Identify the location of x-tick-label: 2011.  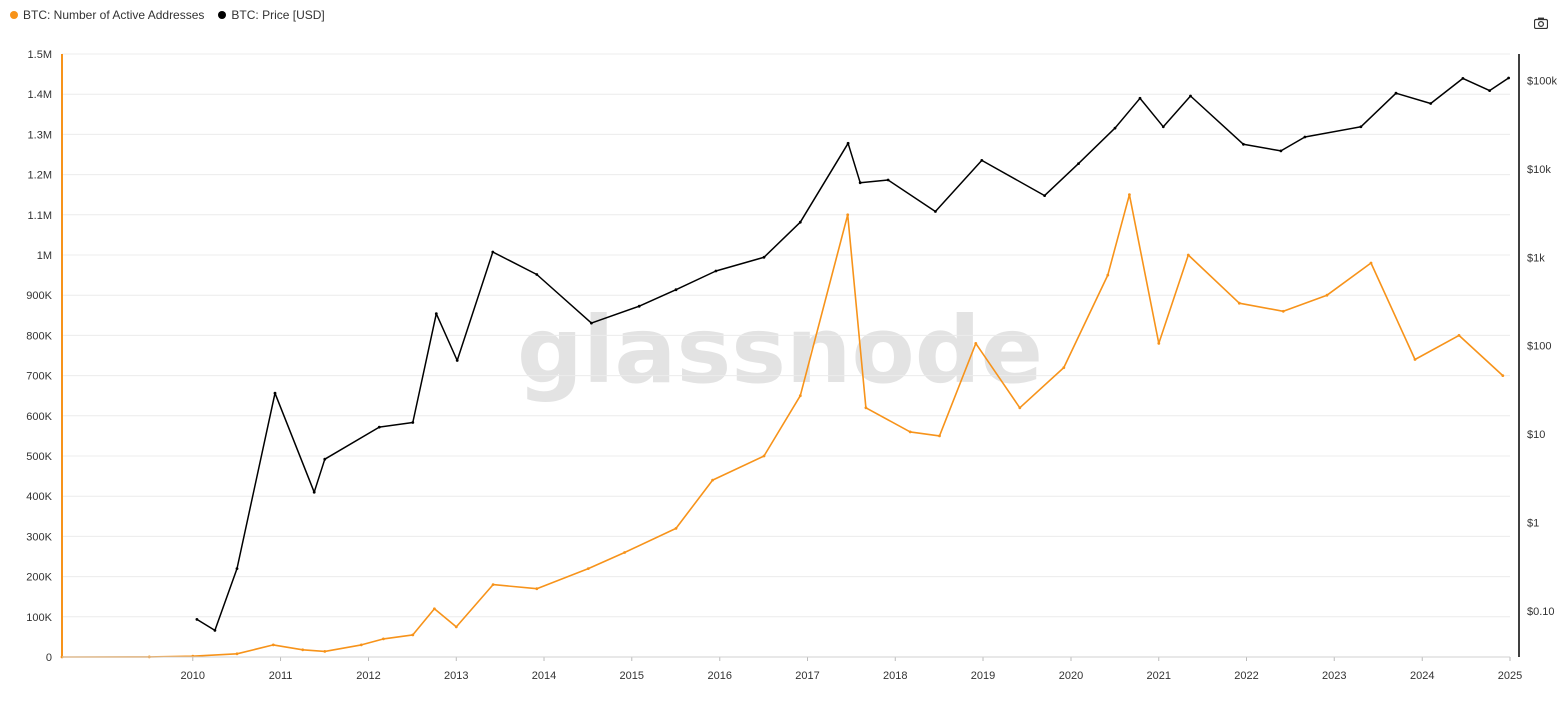
(281, 676).